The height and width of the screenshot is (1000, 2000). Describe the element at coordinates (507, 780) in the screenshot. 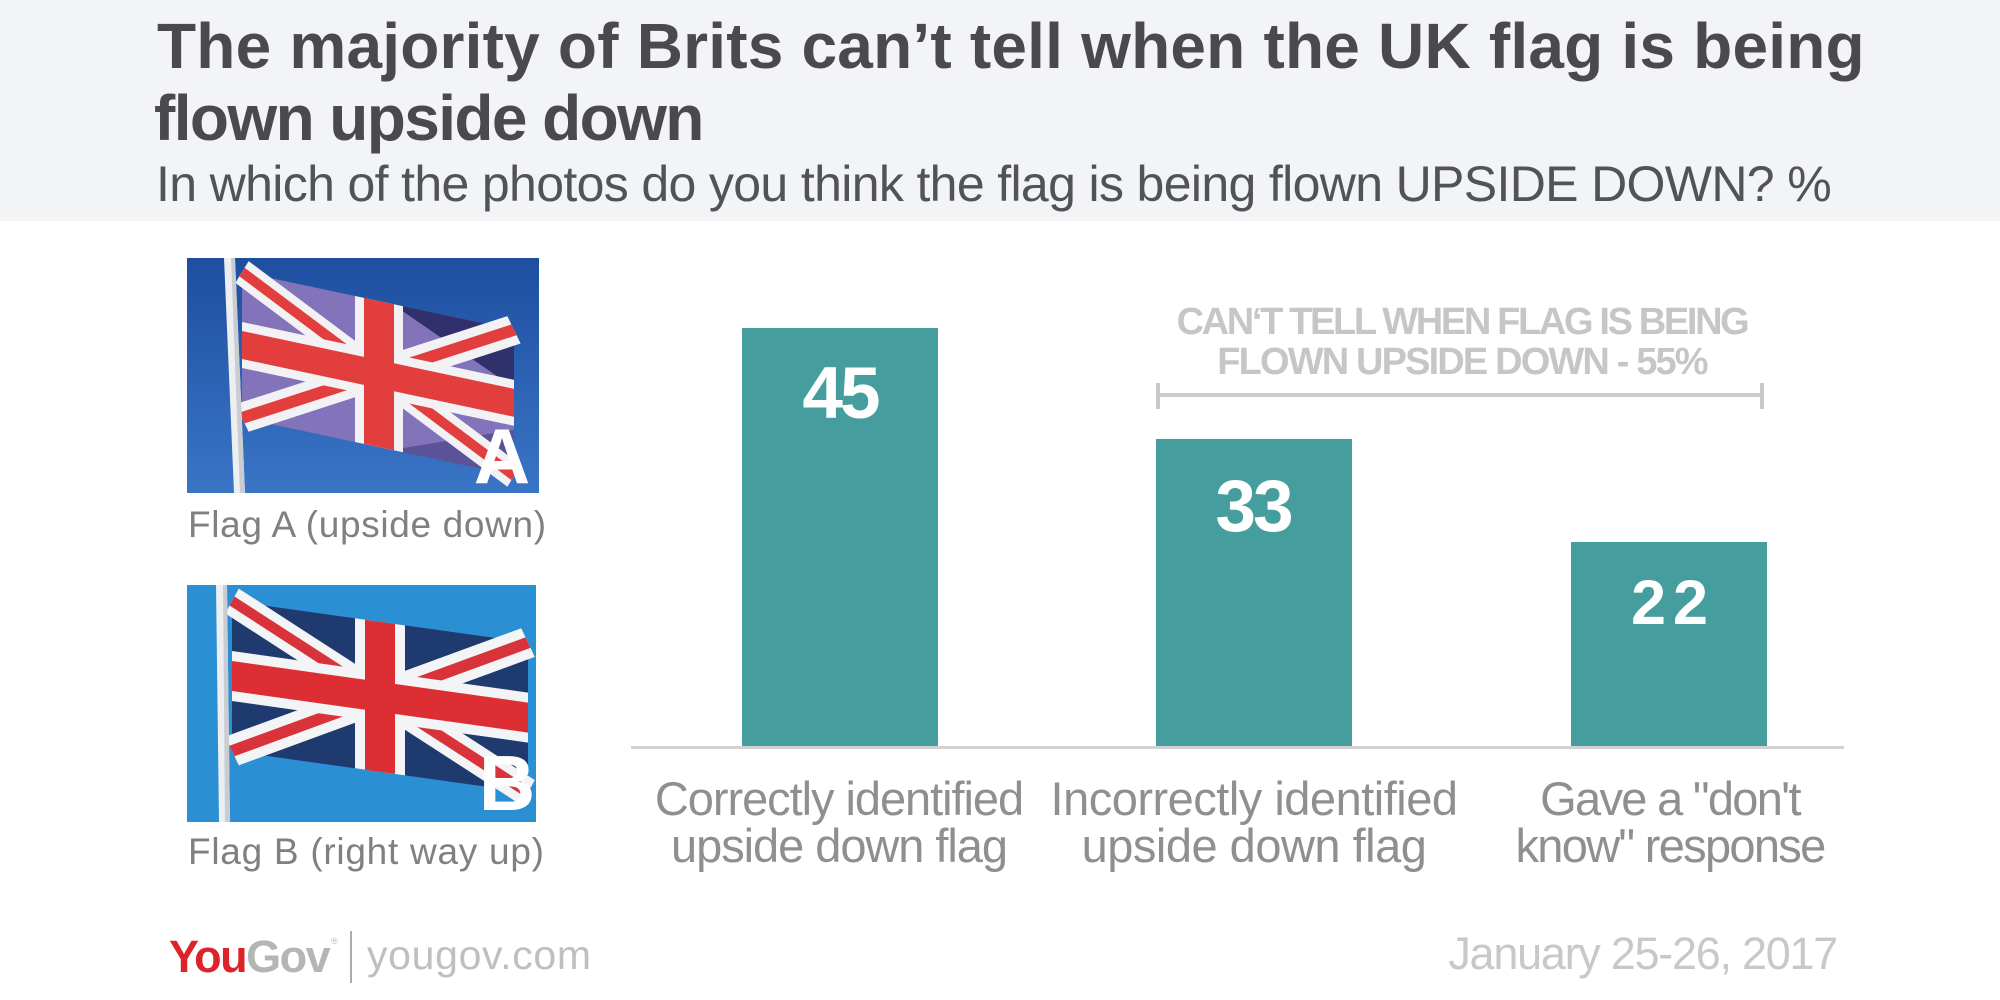

I see `svg-text: B` at that location.